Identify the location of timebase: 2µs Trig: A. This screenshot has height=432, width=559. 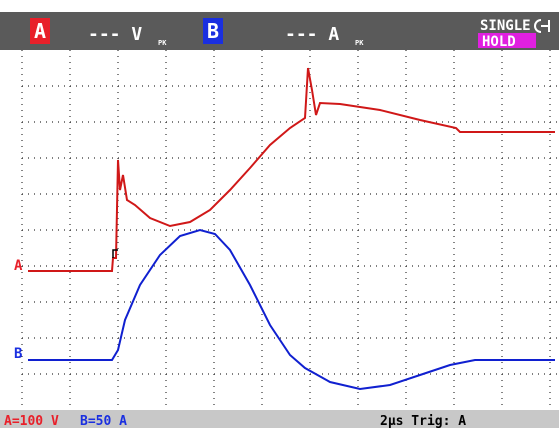
(423, 421).